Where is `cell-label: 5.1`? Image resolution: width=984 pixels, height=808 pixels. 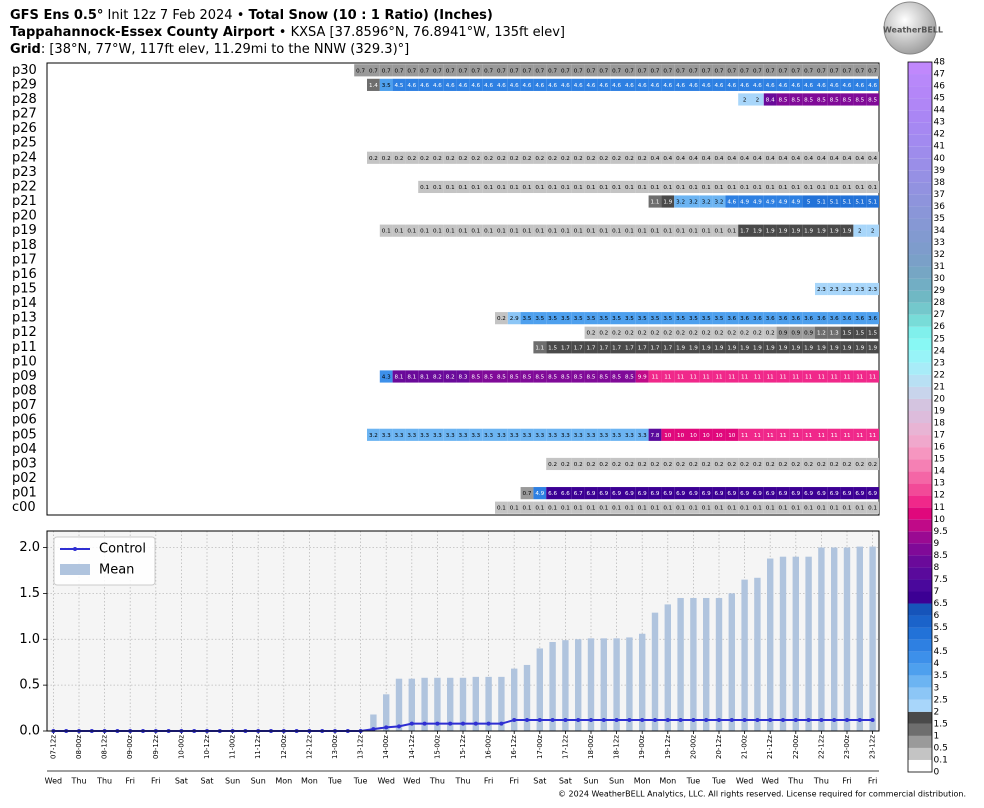
cell-label: 5.1 is located at coordinates (847, 203).